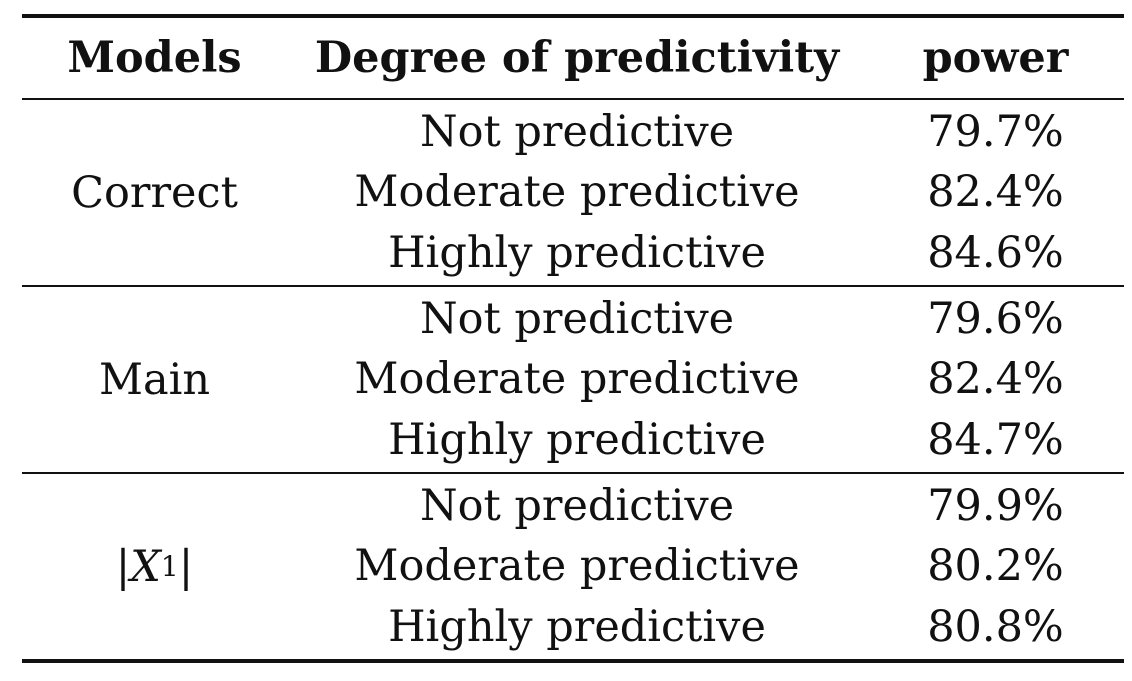  What do you see at coordinates (123, 566) in the screenshot?
I see `abs-open: |` at bounding box center [123, 566].